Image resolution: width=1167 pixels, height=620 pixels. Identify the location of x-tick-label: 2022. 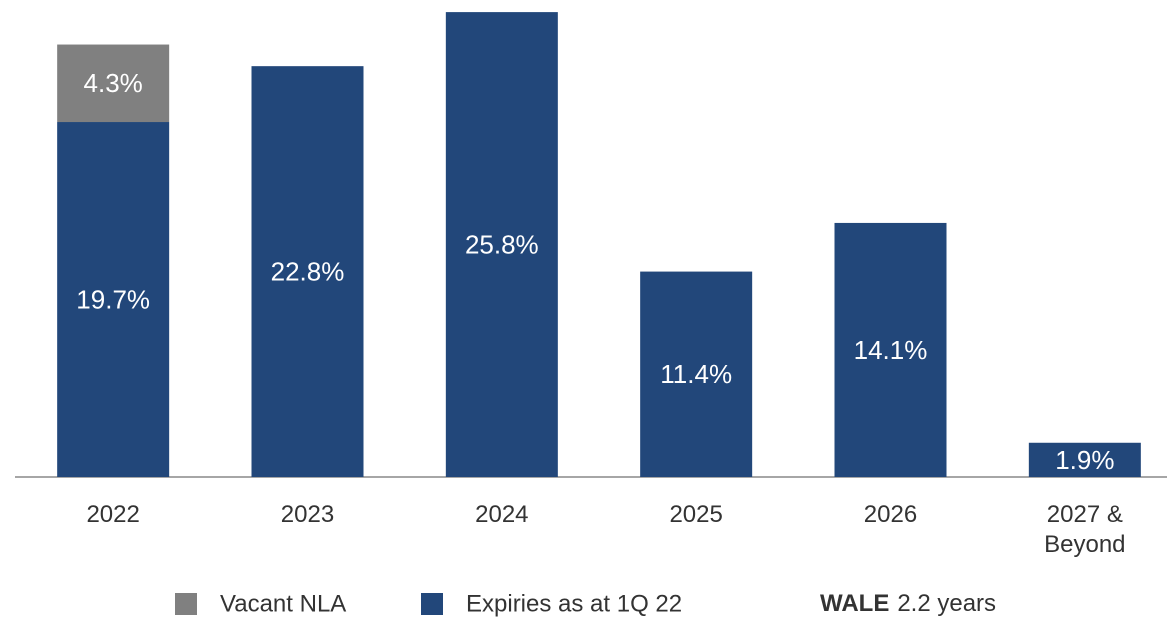
(113, 514).